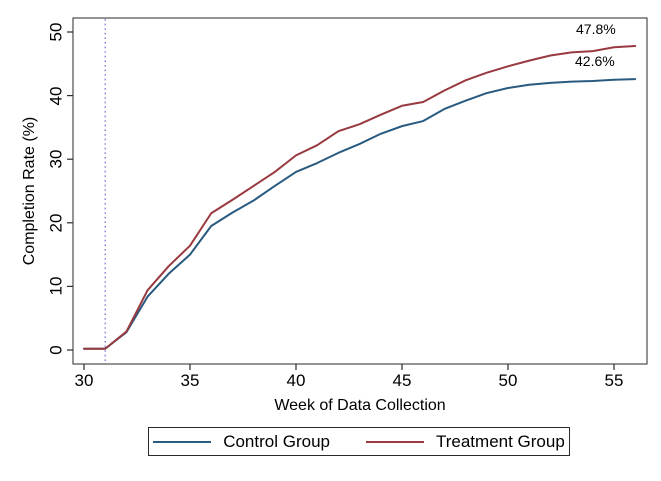  I want to click on x-tick-label: 30, so click(84, 380).